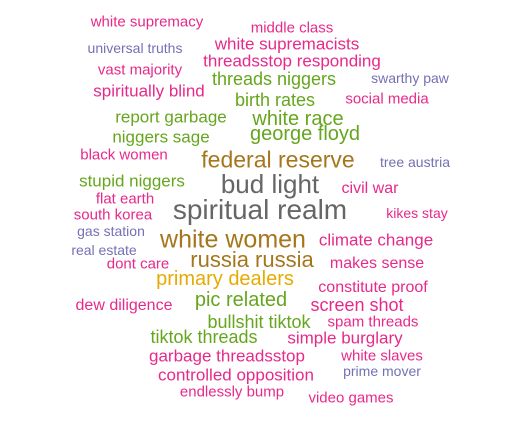  Describe the element at coordinates (138, 264) in the screenshot. I see `word-dont-care: dont care` at that location.